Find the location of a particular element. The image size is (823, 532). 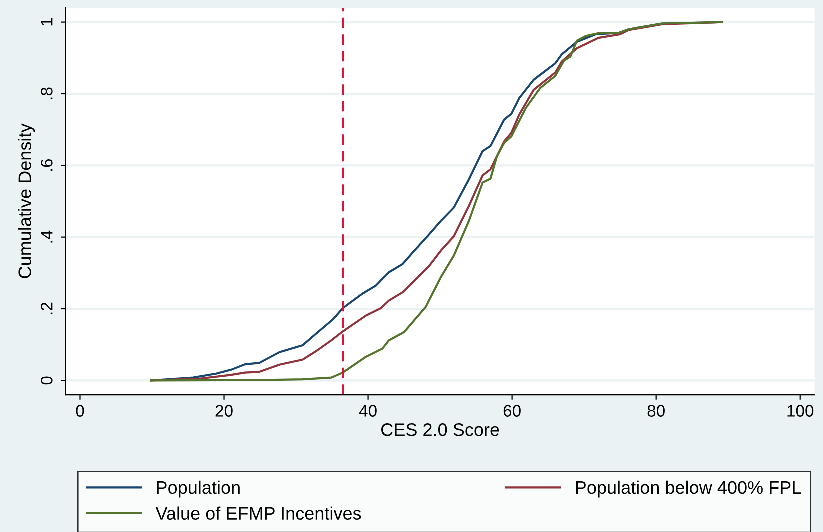

x-axis-title: CES 2.0 Score is located at coordinates (441, 430).